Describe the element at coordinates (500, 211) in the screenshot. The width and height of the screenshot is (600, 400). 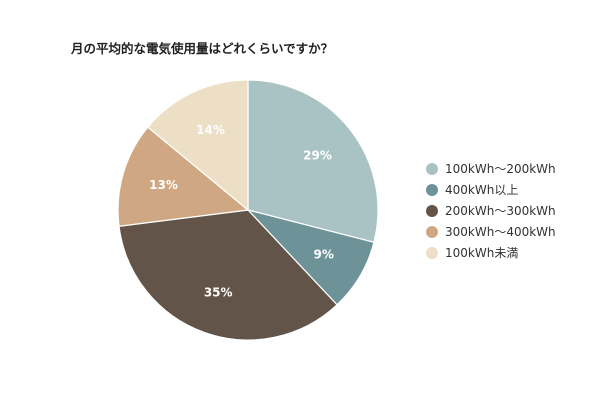
I see `legend-label: 200kWh～300kWh` at that location.